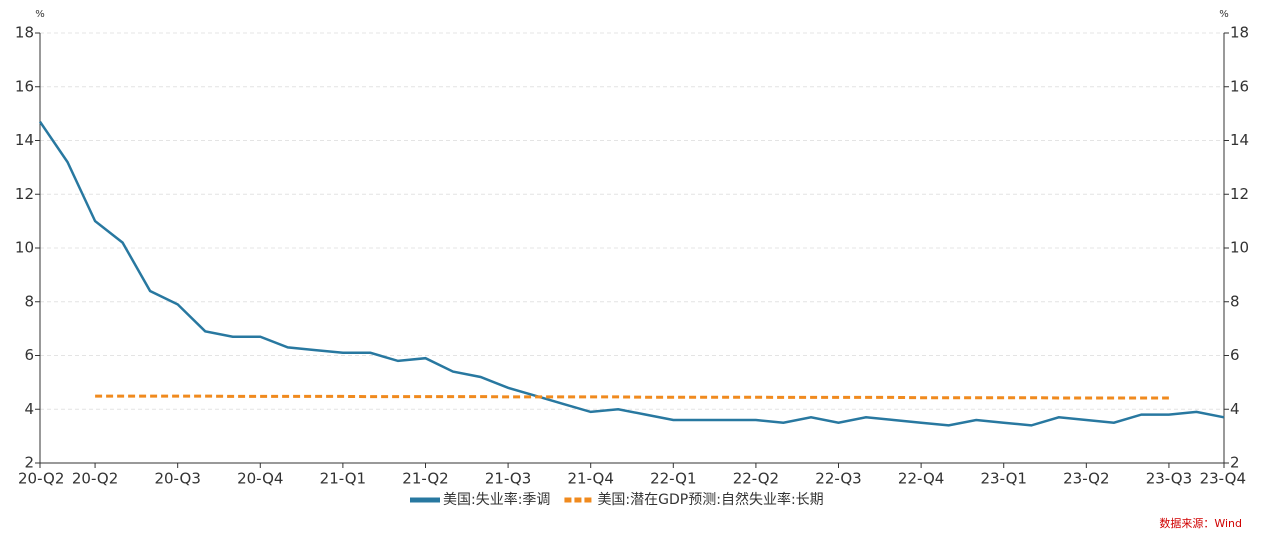 This screenshot has height=541, width=1264. Describe the element at coordinates (1235, 355) in the screenshot. I see `y2-tick-label: 6` at that location.